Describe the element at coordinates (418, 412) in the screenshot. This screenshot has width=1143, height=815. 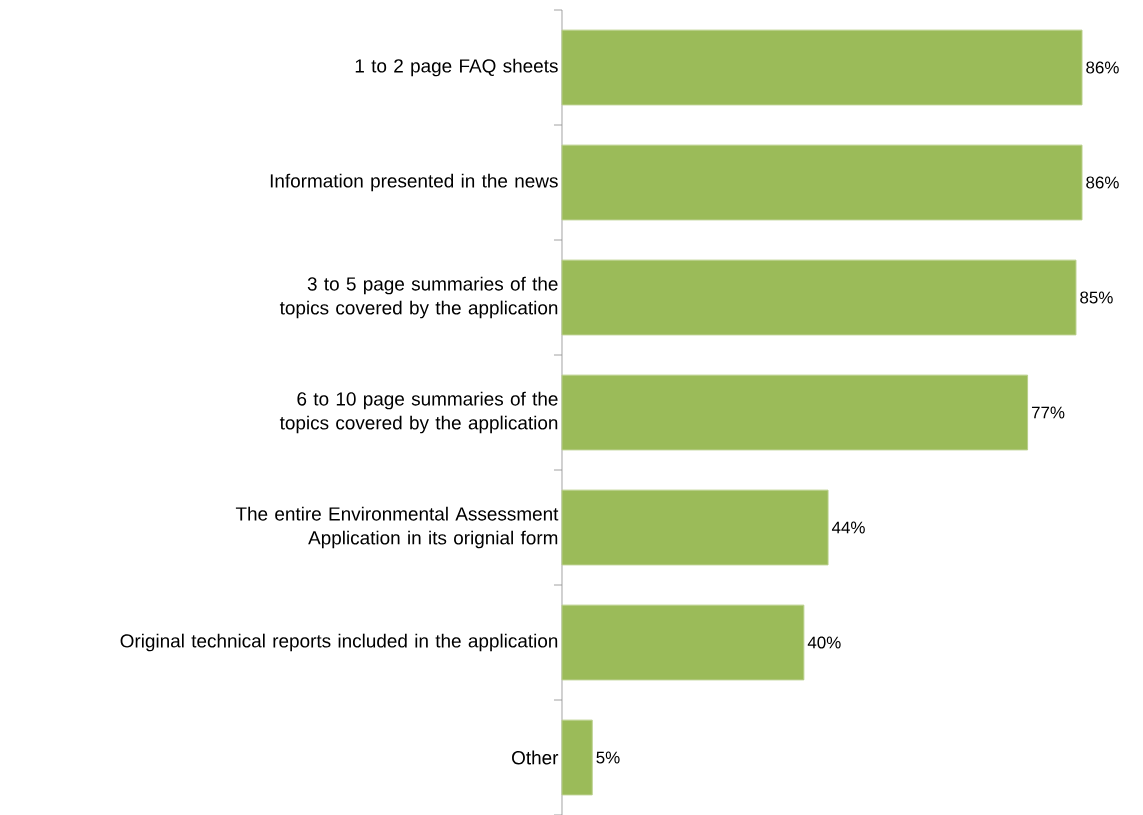
I see `y-tick-label: 6 to 10 page summaries of the topics covered by the application` at that location.